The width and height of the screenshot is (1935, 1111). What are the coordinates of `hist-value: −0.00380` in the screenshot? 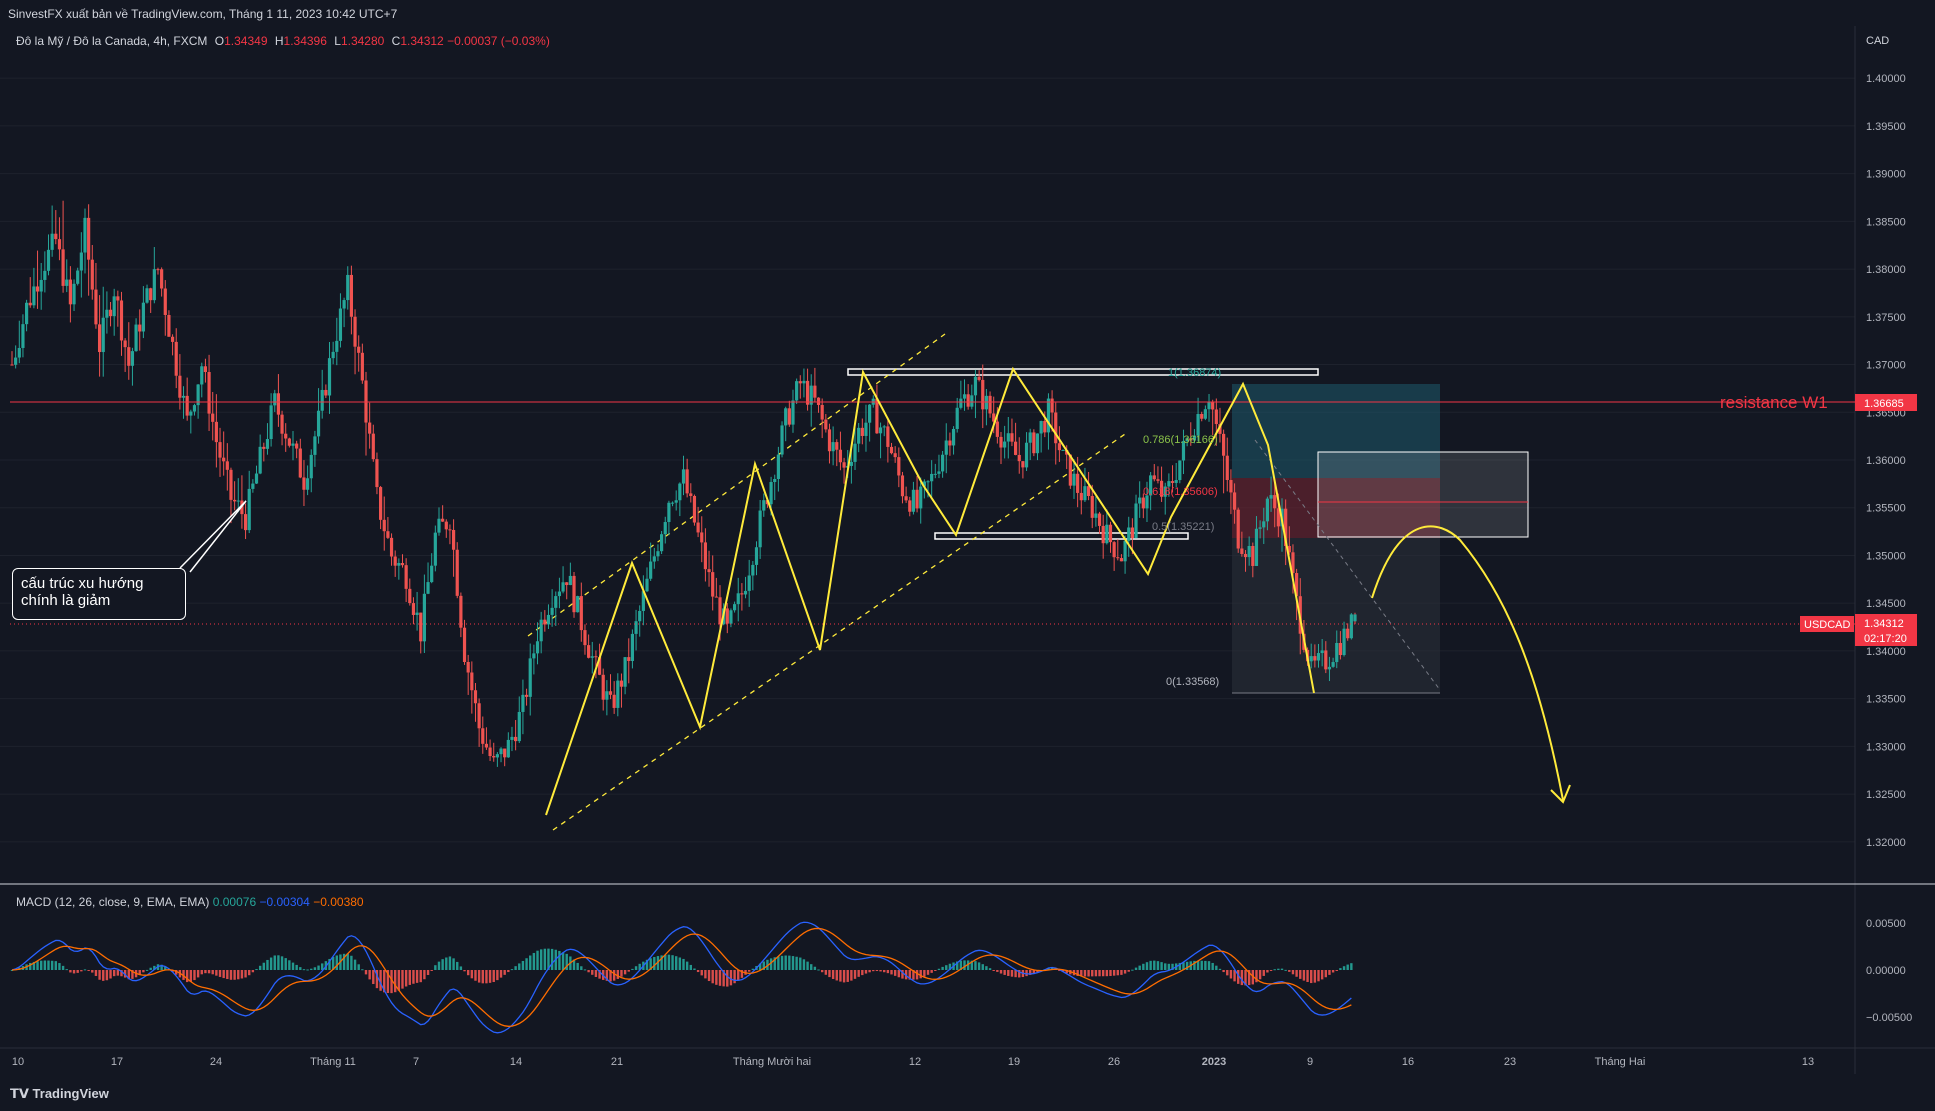 It's located at (338, 902).